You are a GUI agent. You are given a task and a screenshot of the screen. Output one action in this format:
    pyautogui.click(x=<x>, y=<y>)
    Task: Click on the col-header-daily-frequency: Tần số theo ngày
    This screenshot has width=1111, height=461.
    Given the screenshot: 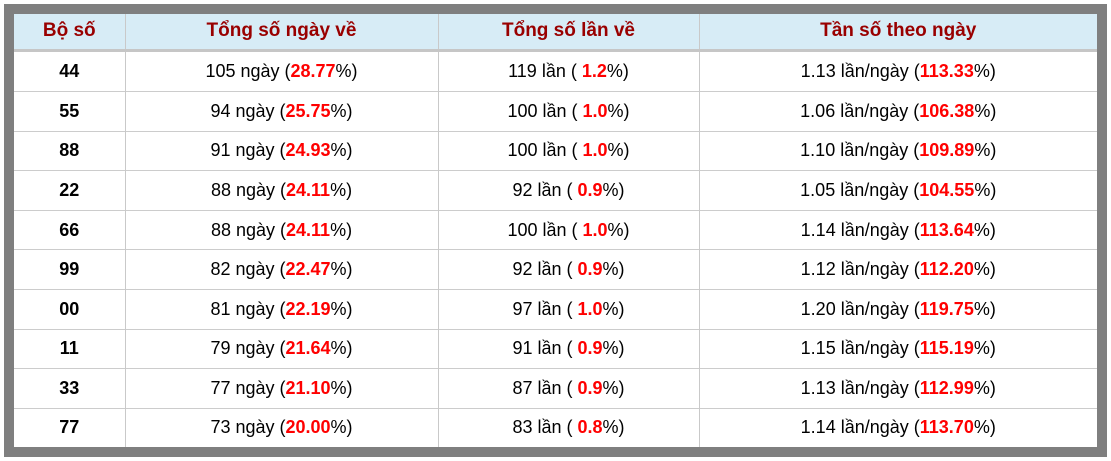 What is the action you would take?
    pyautogui.click(x=897, y=33)
    